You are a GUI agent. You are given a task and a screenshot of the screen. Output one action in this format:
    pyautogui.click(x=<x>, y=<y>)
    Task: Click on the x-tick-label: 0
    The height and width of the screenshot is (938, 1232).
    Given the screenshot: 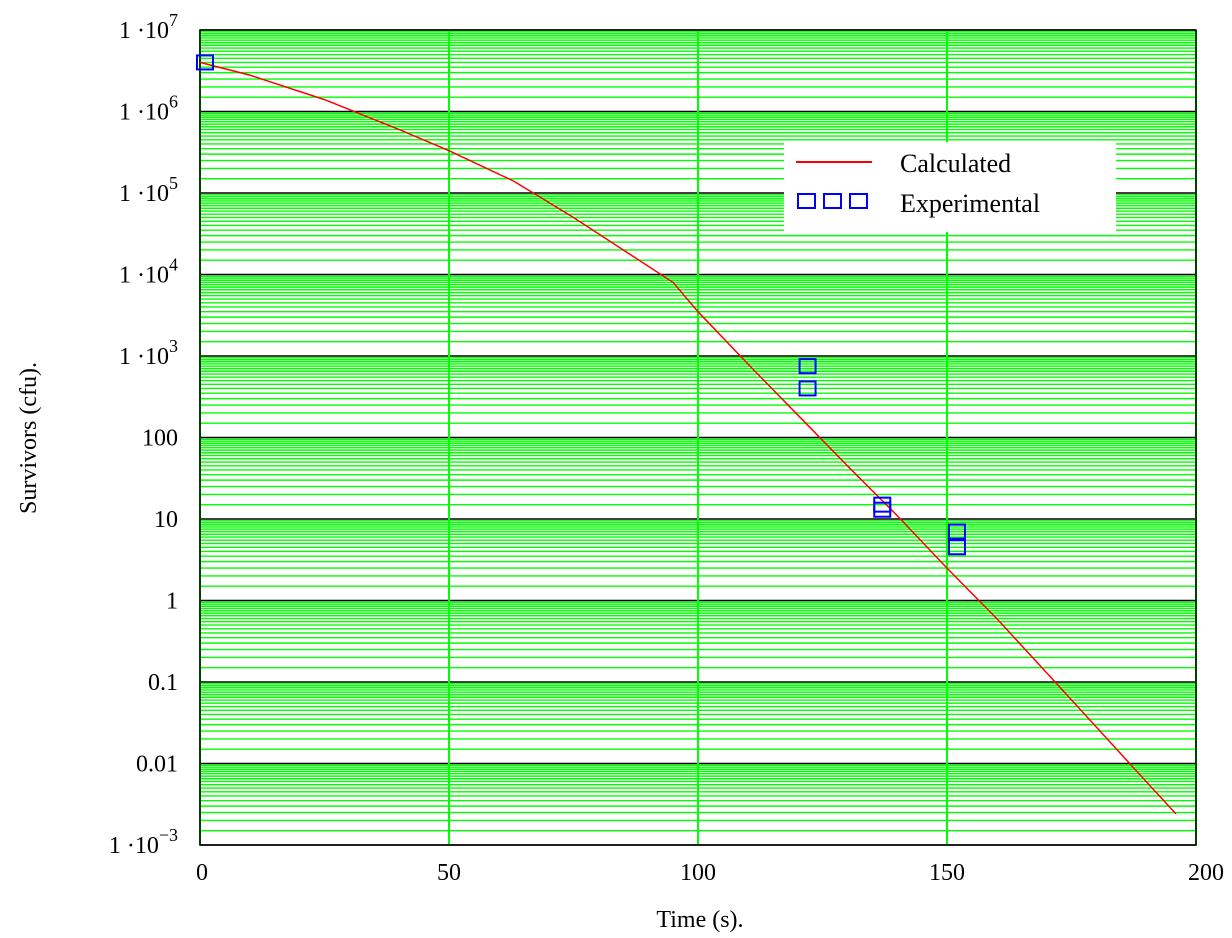 What is the action you would take?
    pyautogui.click(x=202, y=873)
    